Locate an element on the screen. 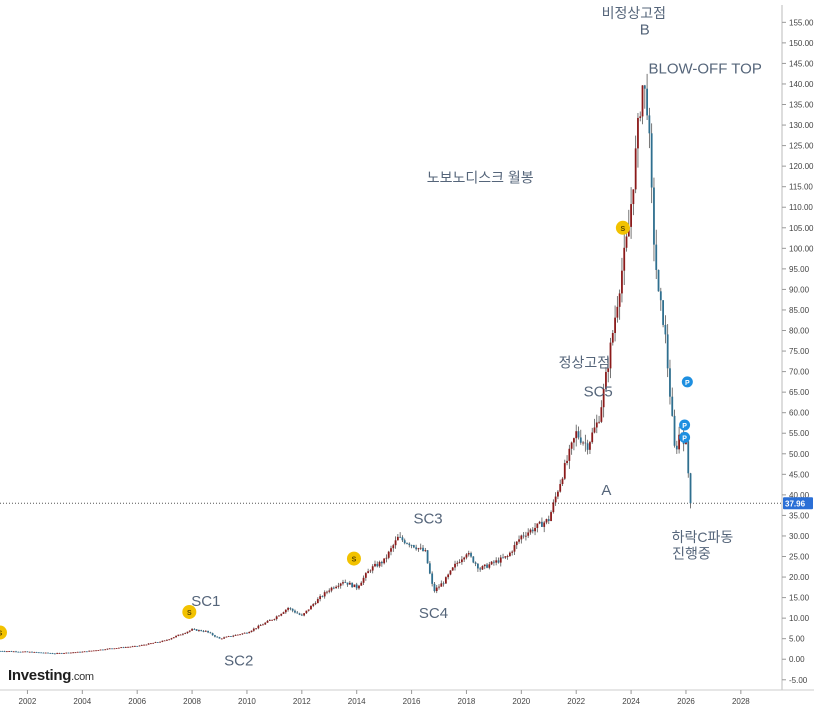 The height and width of the screenshot is (706, 814). split-marker-circle is located at coordinates (189, 611).